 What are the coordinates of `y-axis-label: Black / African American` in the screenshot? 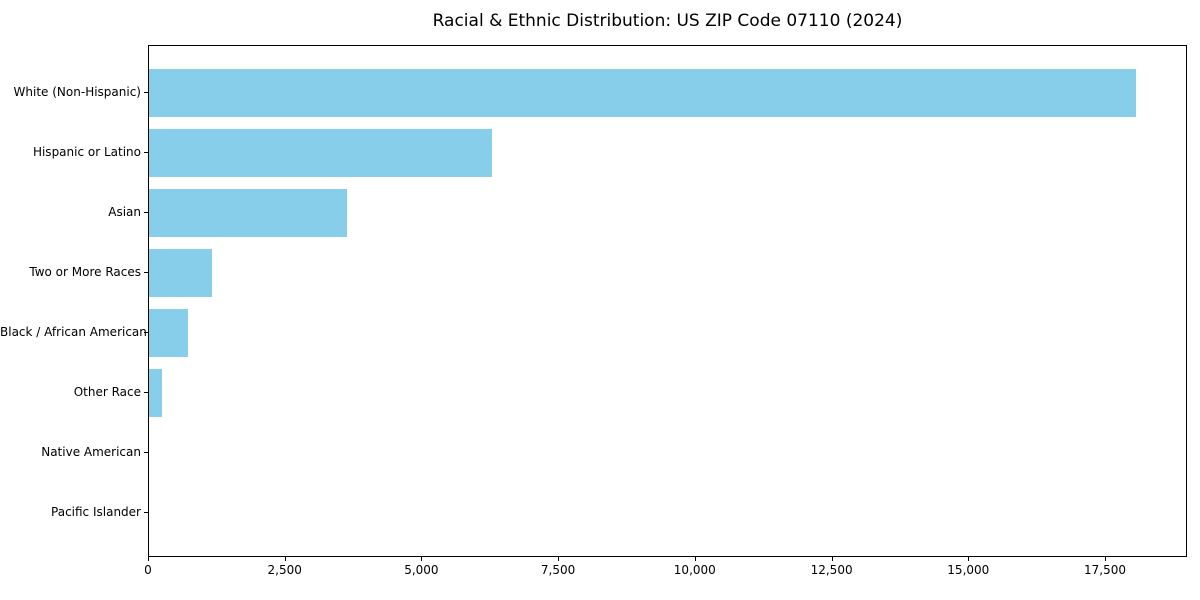 It's located at (73, 332).